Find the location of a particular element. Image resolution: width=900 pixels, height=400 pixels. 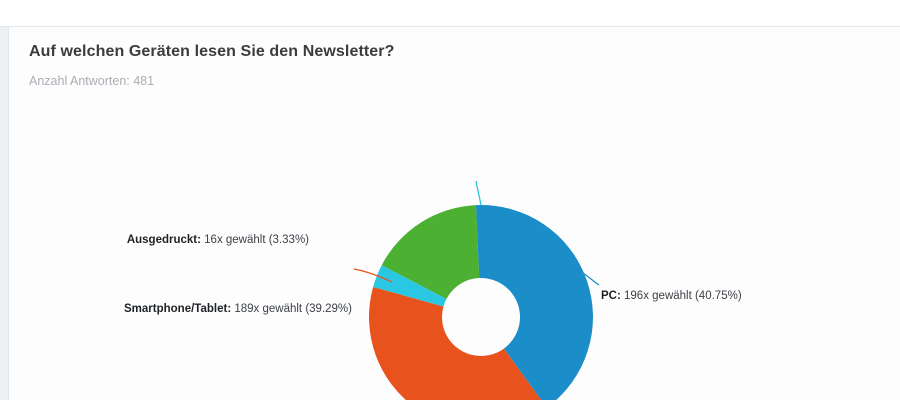

slice-pc is located at coordinates (534, 302).